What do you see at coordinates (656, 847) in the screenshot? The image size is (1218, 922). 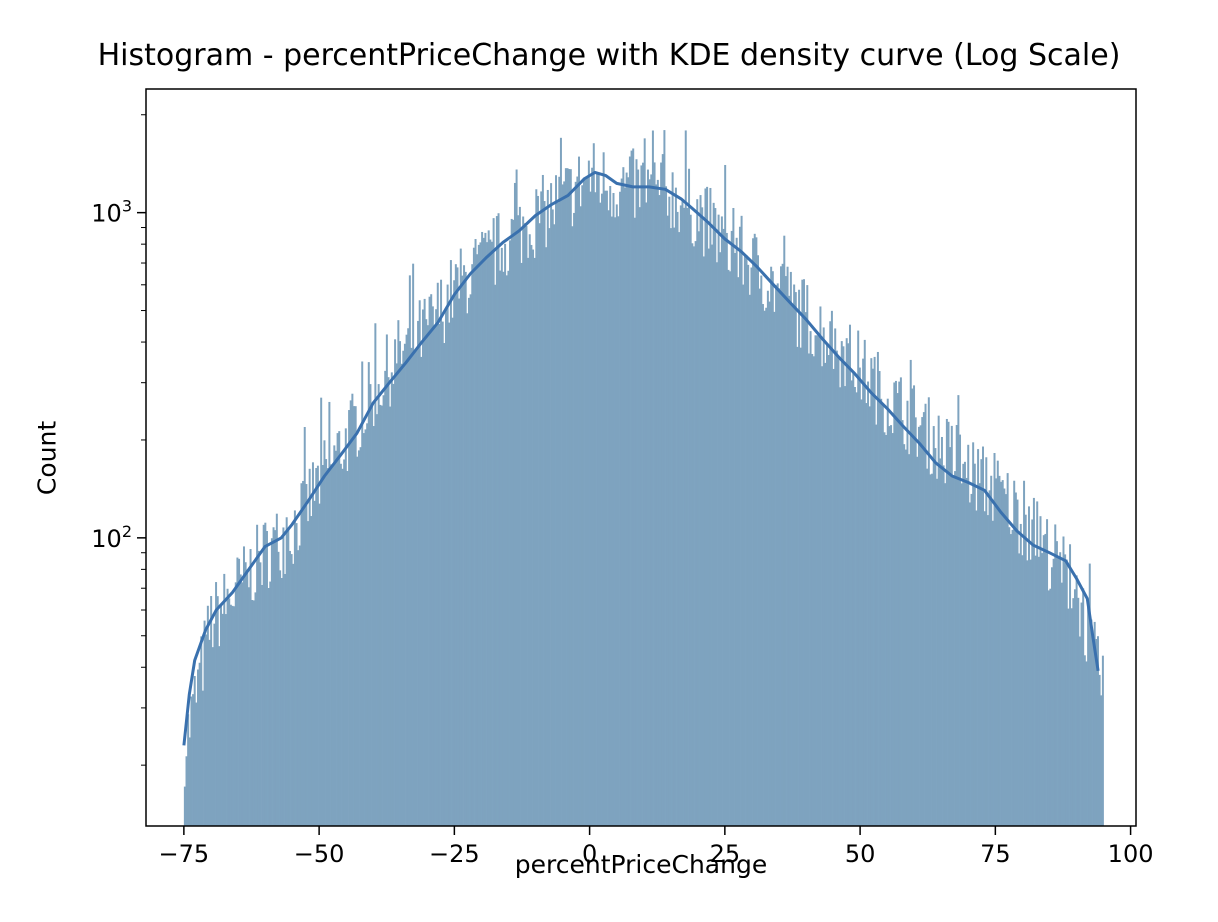 I see `x-axis: −75 −50 −25 0 25 50 75 100` at bounding box center [656, 847].